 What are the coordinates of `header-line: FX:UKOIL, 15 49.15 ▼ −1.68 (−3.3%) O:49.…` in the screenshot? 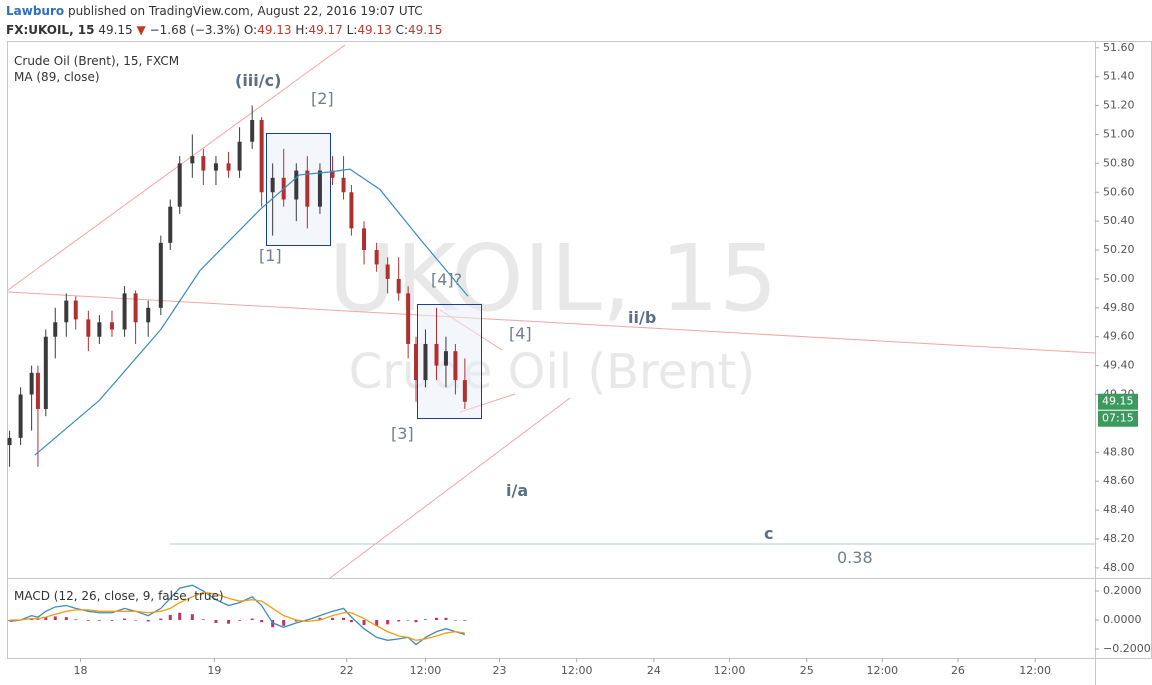 It's located at (224, 30).